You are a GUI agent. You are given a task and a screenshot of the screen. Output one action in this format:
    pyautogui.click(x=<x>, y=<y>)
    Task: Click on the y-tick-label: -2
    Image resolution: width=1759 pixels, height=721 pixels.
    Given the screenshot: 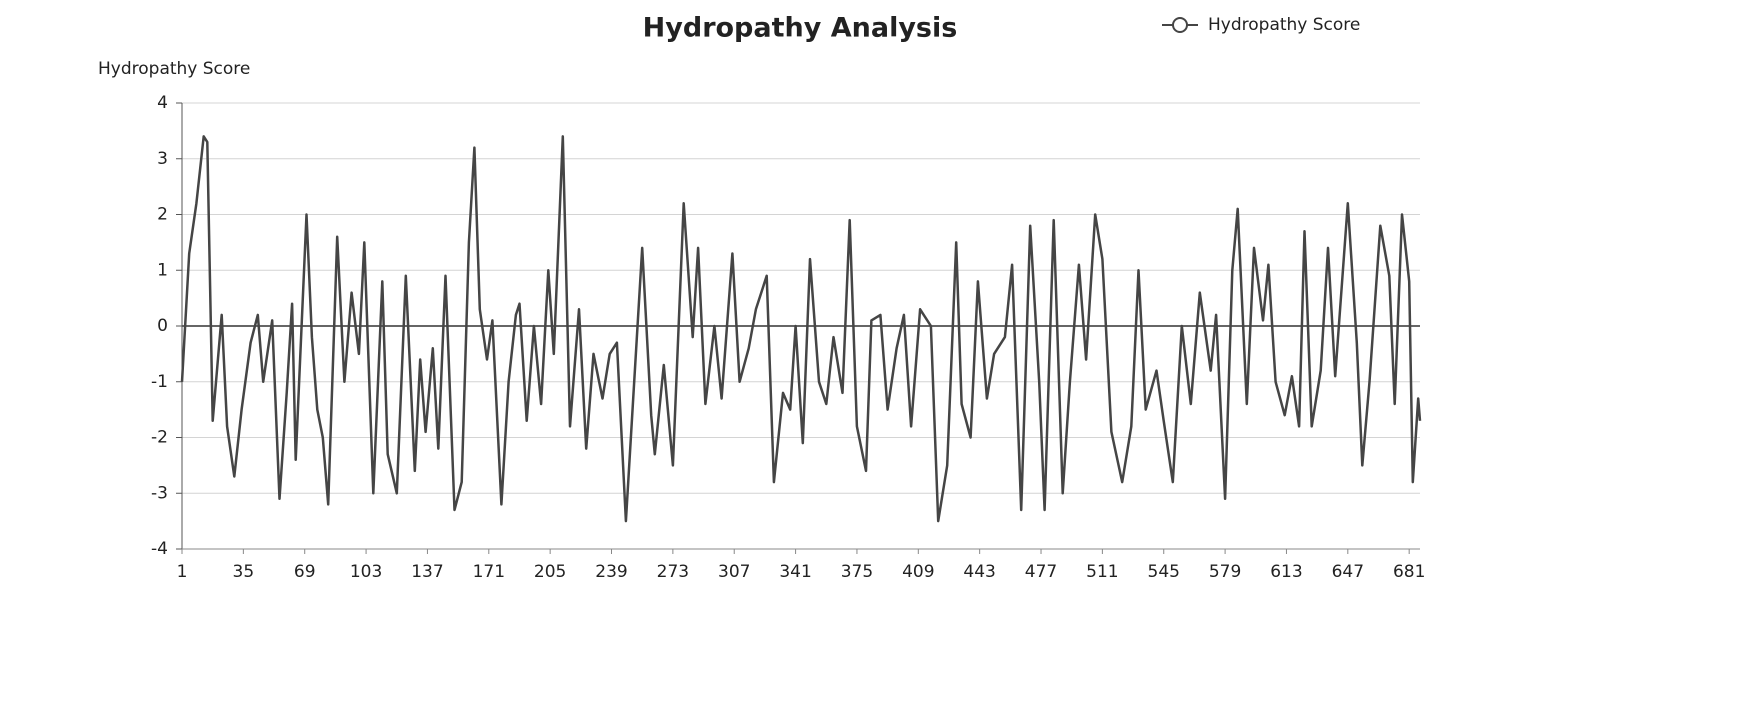 What is the action you would take?
    pyautogui.click(x=159, y=438)
    